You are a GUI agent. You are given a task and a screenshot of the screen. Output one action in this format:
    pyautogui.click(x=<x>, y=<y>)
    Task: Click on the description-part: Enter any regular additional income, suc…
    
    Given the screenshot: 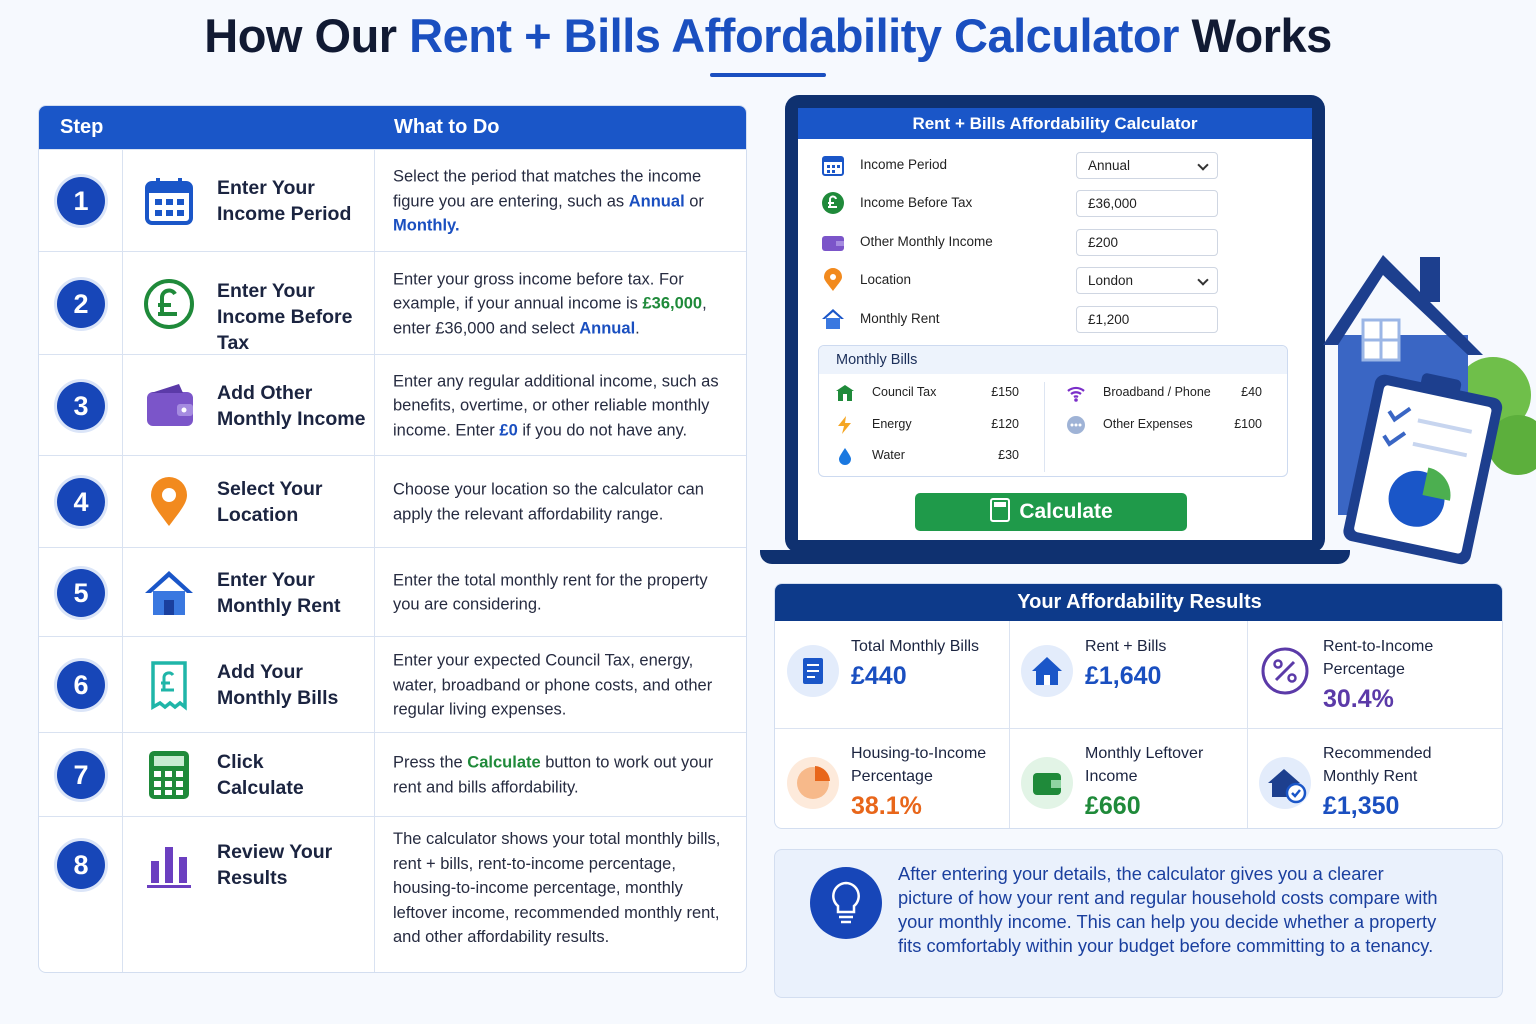 What is the action you would take?
    pyautogui.click(x=556, y=405)
    